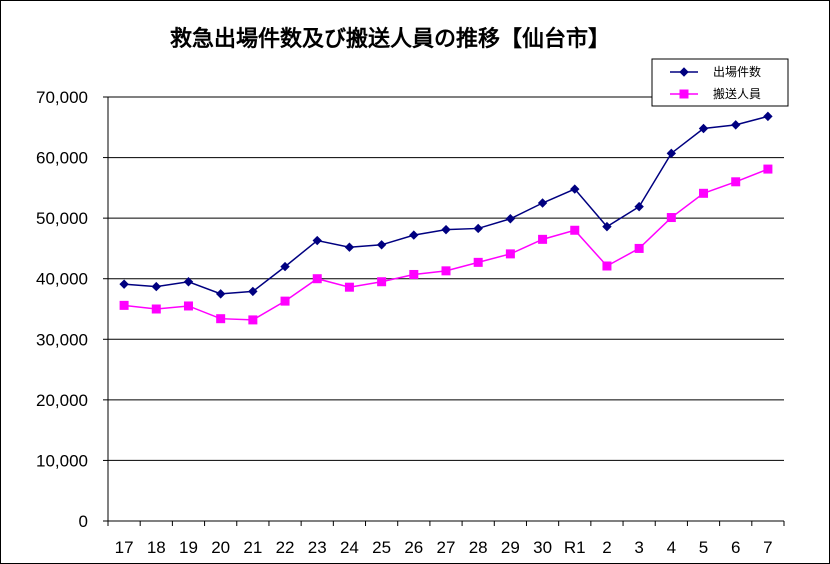  What do you see at coordinates (446, 547) in the screenshot?
I see `x-tick-label: 27` at bounding box center [446, 547].